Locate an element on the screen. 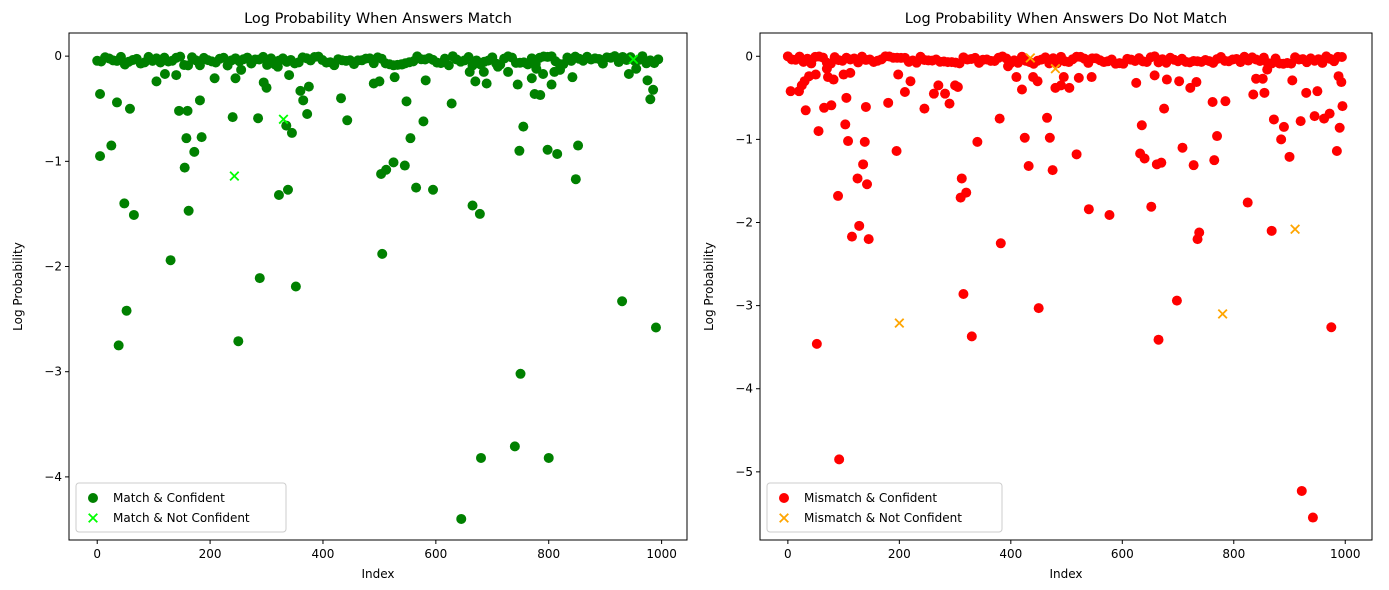  y-tick-label: −4 is located at coordinates (744, 389).